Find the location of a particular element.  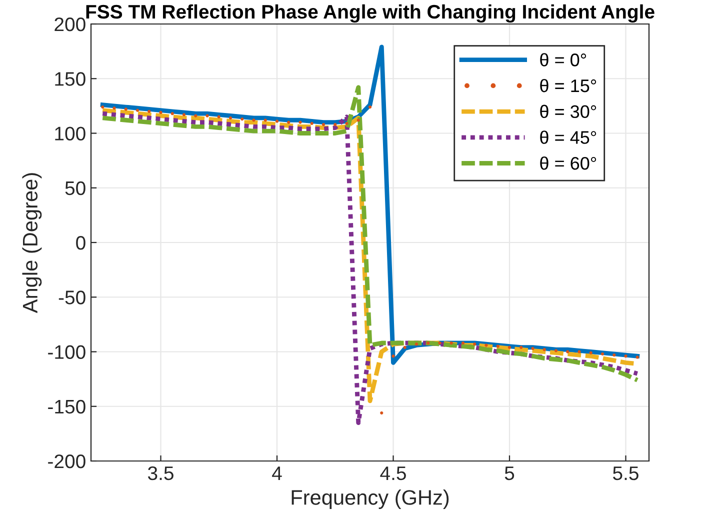

legend-label: θ = 0° is located at coordinates (563, 59).